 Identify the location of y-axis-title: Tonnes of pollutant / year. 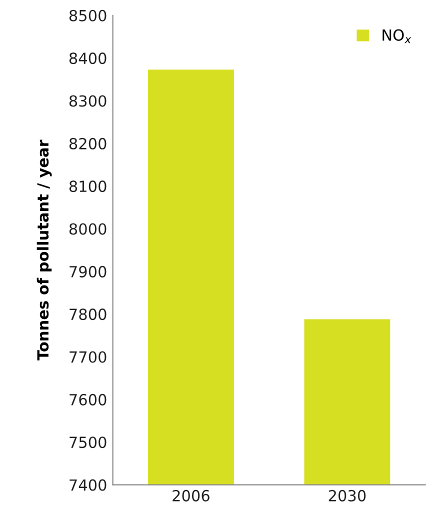
(44, 250).